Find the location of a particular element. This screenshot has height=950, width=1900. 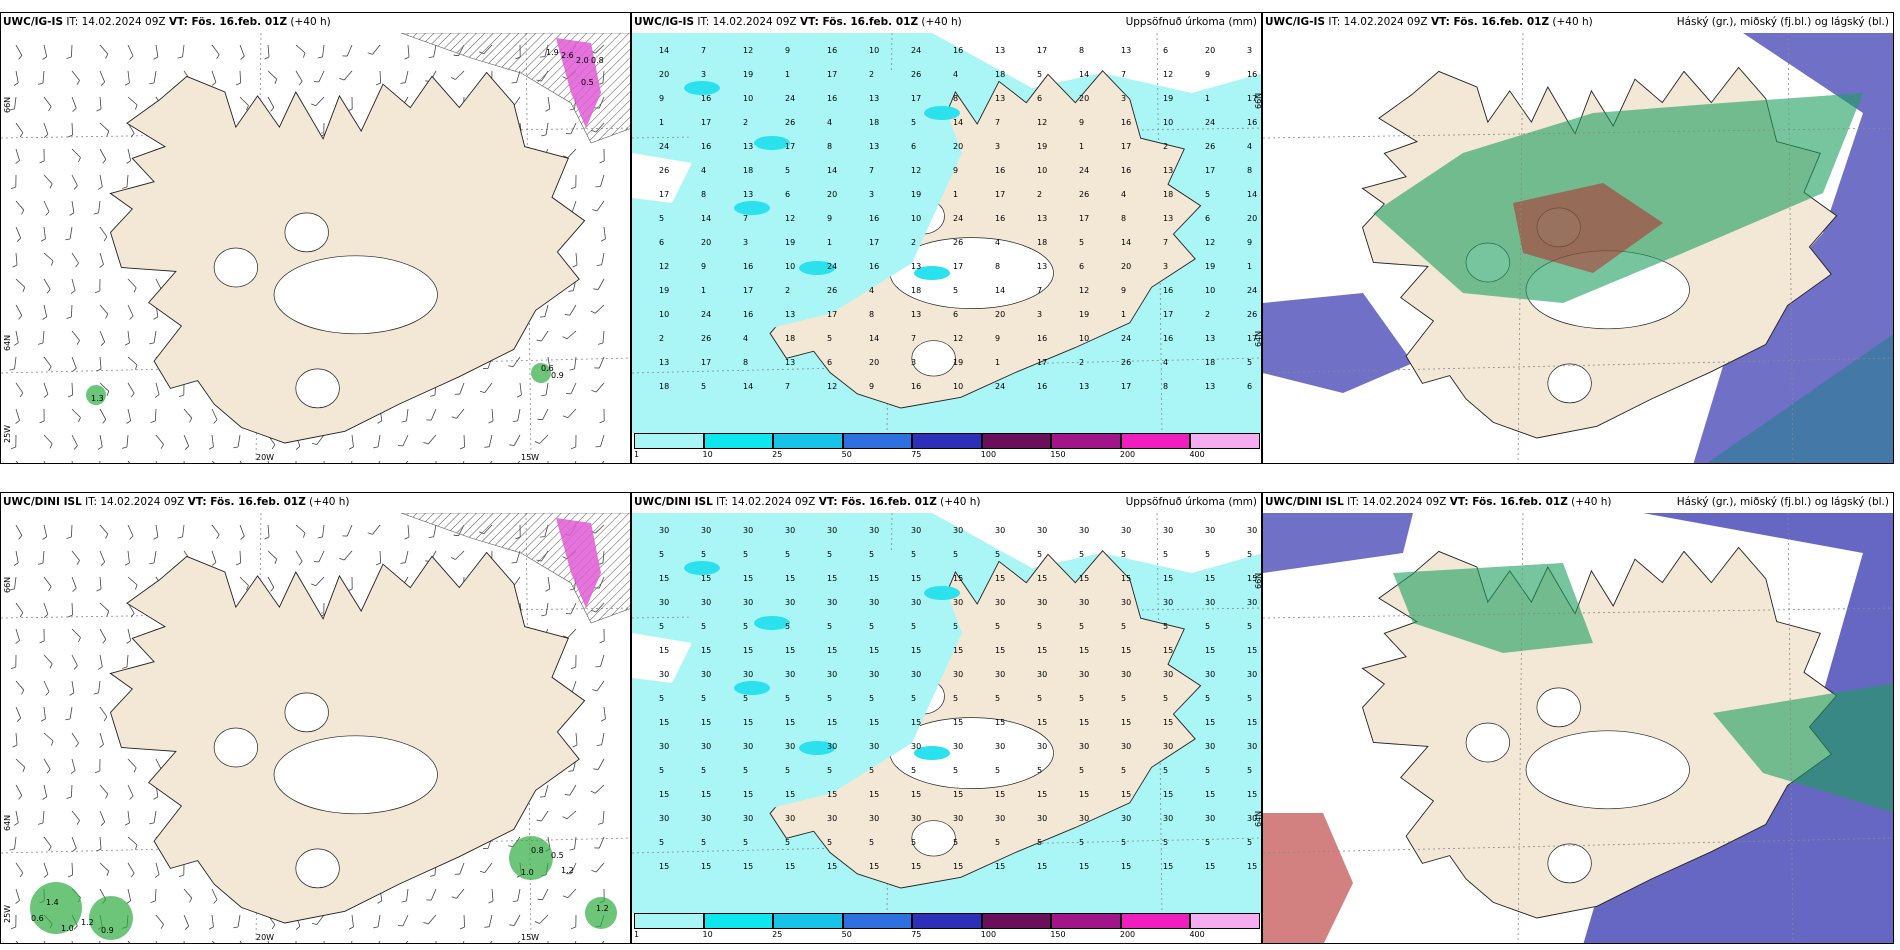

precip-value-label: 19 is located at coordinates (958, 362).